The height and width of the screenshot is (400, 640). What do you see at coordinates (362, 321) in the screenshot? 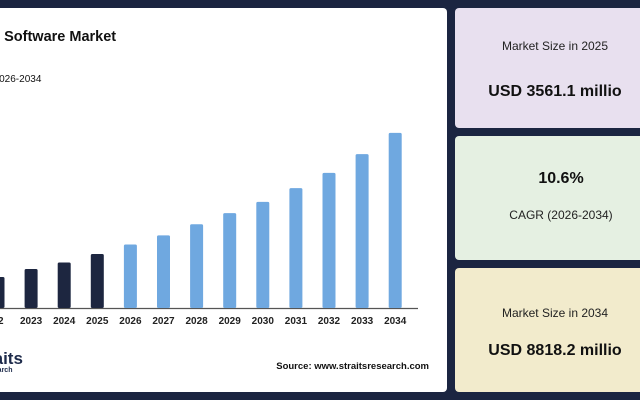
I see `x-tick-label-2033: 2033` at bounding box center [362, 321].